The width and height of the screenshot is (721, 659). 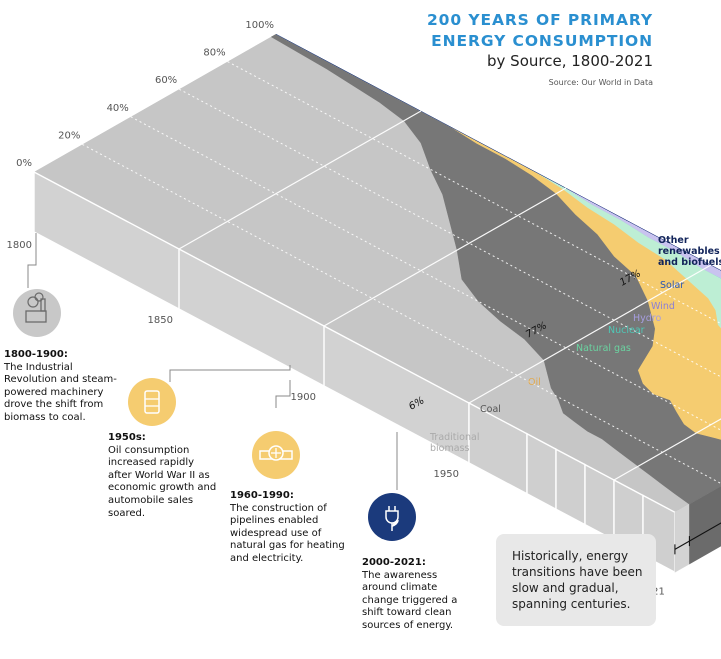 I want to click on legend-label-line: renewables, so click(x=689, y=251).